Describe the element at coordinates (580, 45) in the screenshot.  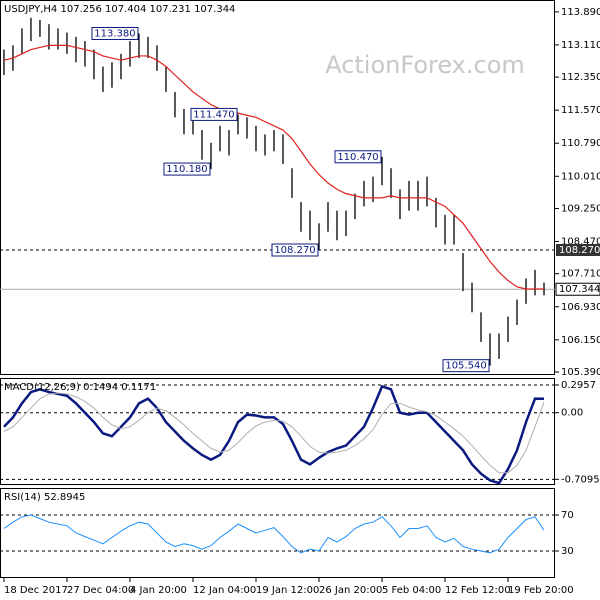
I see `y-tick-label: 113.110` at that location.